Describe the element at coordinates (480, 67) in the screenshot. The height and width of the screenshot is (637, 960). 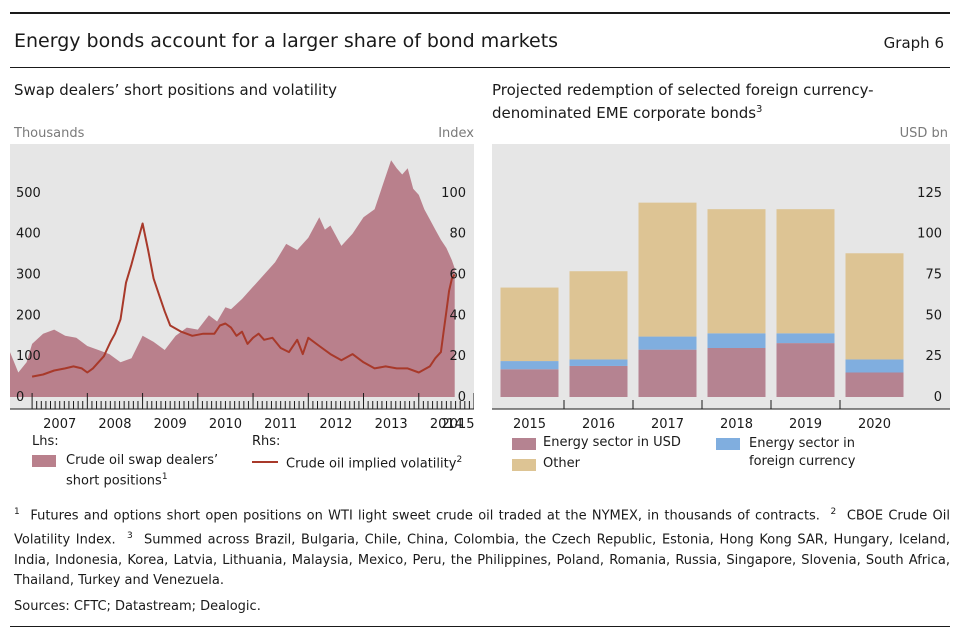
I see `header-rule` at that location.